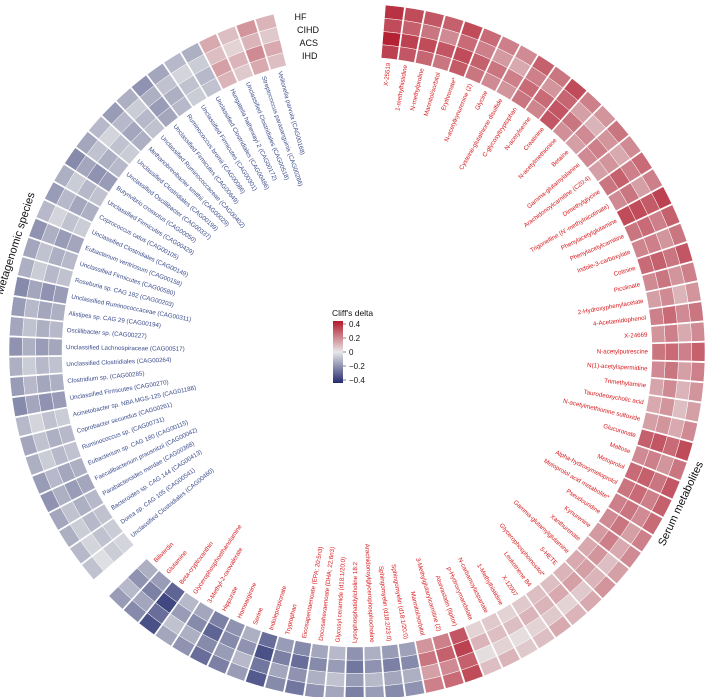 This screenshot has width=714, height=697. Describe the element at coordinates (449, 93) in the screenshot. I see `item-label: Erythronate*` at that location.